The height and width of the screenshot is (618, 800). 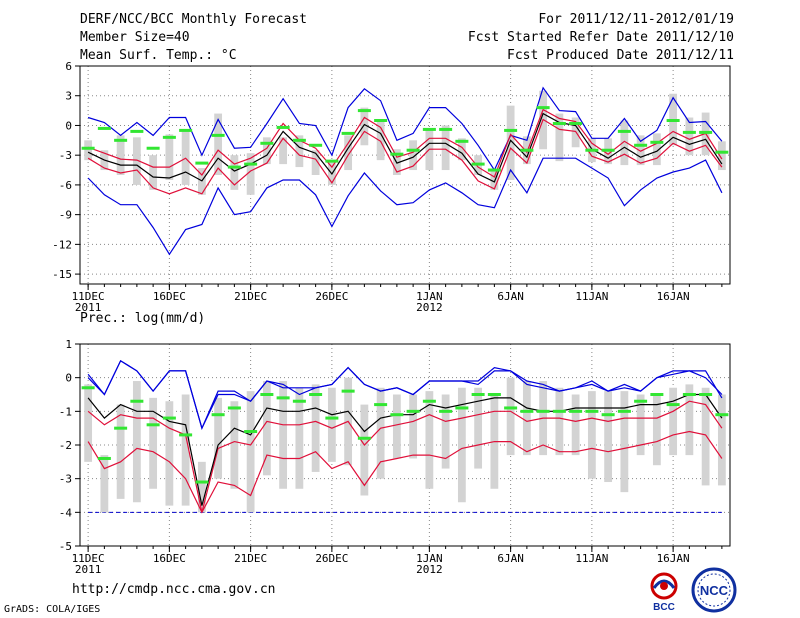 I want to click on x-tick-label: 11JAN, so click(x=591, y=296).